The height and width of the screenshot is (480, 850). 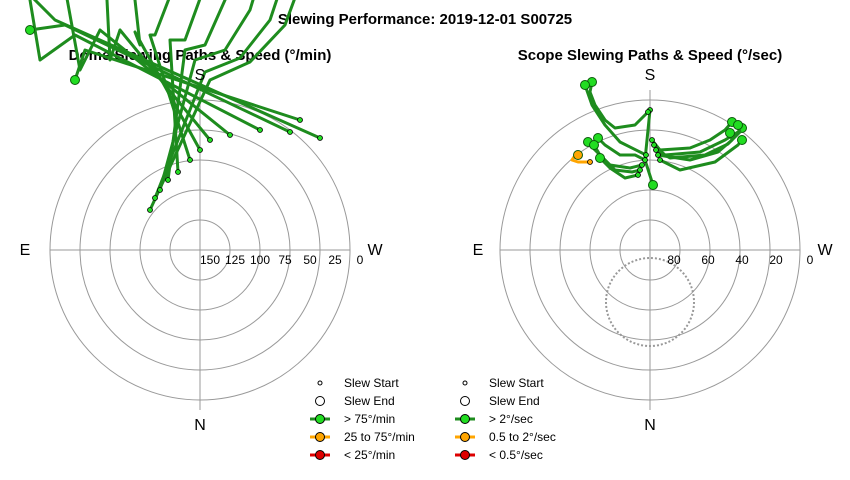 I want to click on scope-legend-label-4: < 0.5°/sec, so click(x=516, y=455).